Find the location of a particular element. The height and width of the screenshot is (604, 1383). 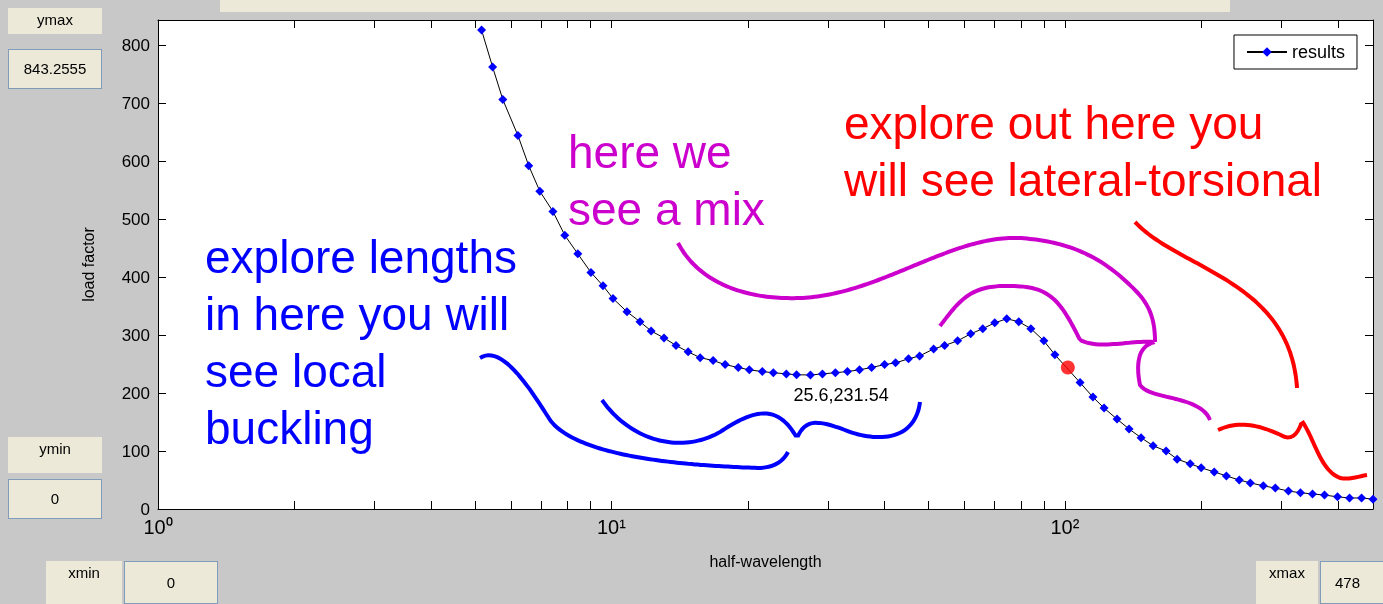

annotation: explore out here you will see lateral-torsional is located at coordinates (1084, 152).